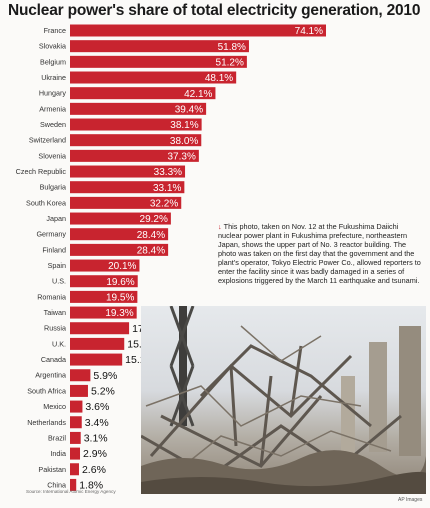 The width and height of the screenshot is (430, 508). I want to click on value-label: 5.2%, so click(103, 392).